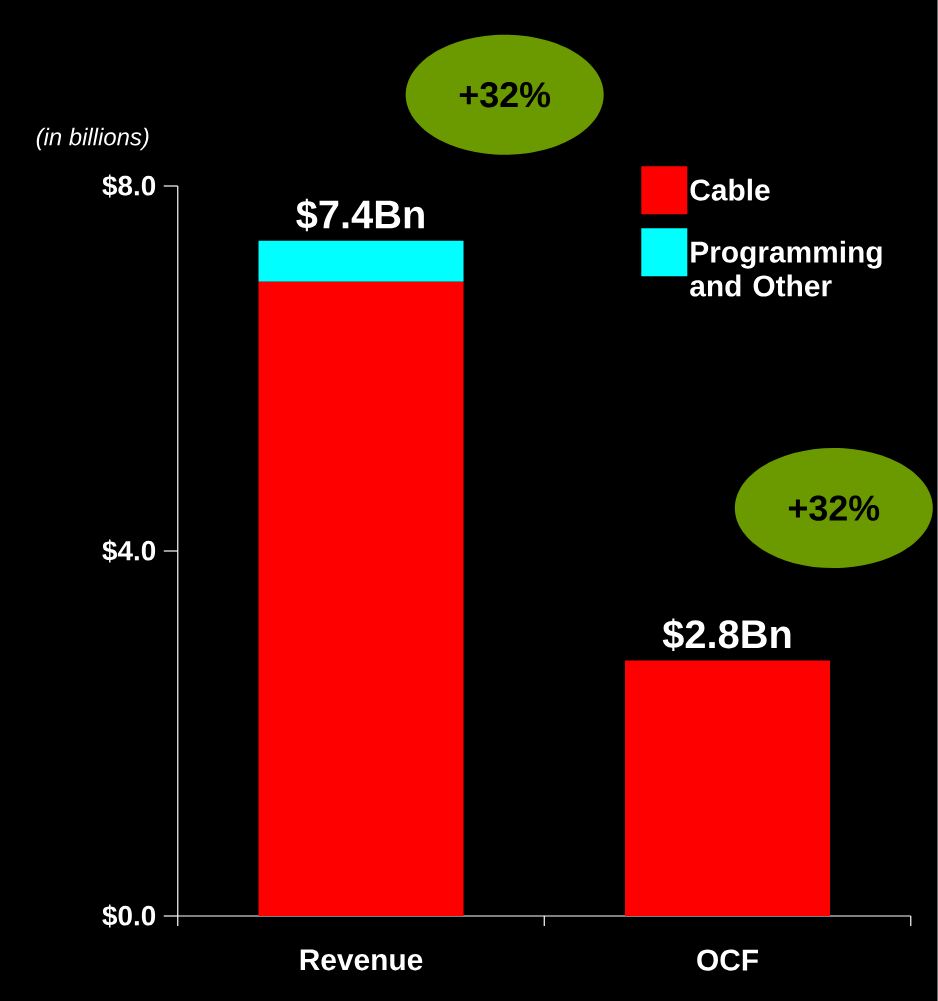 This screenshot has height=1001, width=938. What do you see at coordinates (730, 189) in the screenshot?
I see `legend-label: Cable` at bounding box center [730, 189].